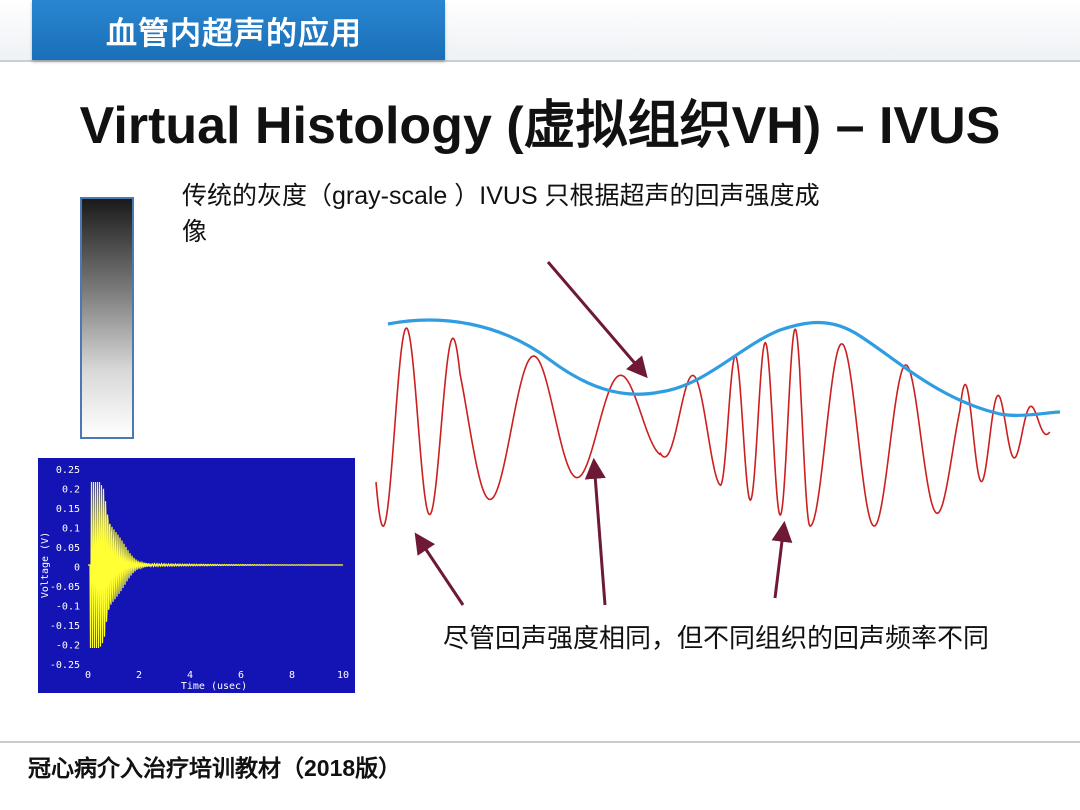 This screenshot has width=1080, height=810. Describe the element at coordinates (45, 565) in the screenshot. I see `voltage-axis-label: Voltage (V)` at that location.